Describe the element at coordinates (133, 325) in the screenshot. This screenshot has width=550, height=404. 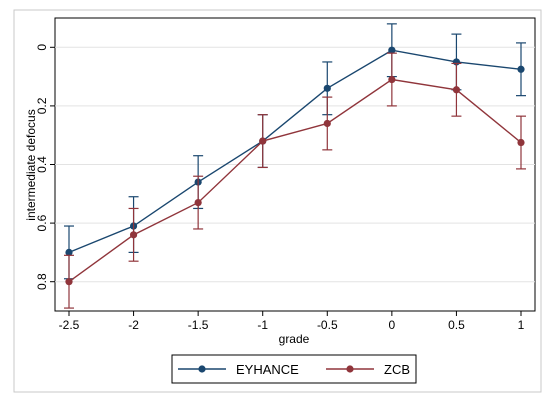
I see `x-tick-label: -2` at that location.